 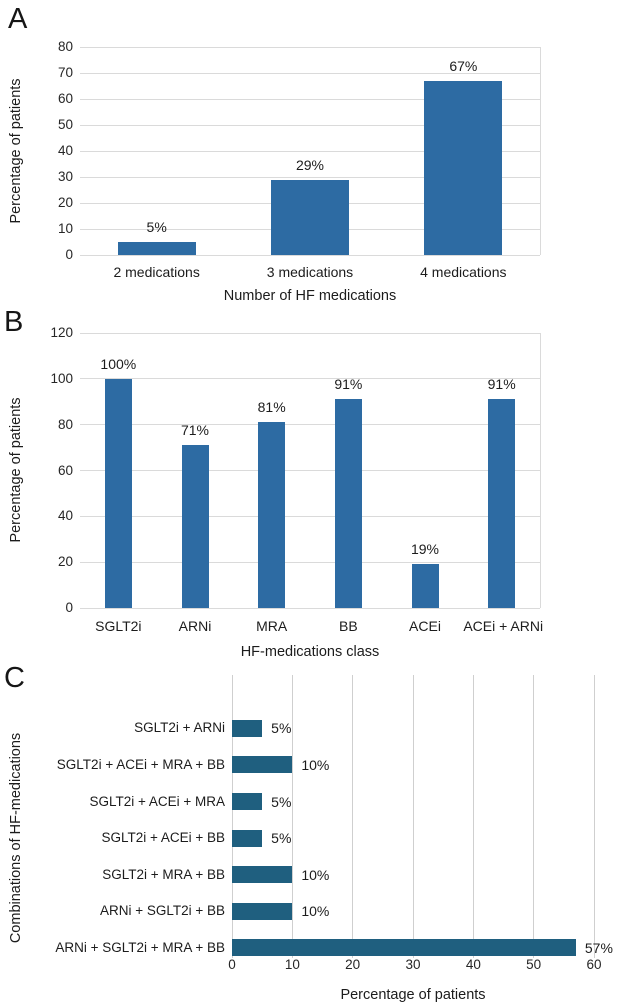 What do you see at coordinates (310, 296) in the screenshot?
I see `panel-a-x-axis-title: Number of HF medications` at bounding box center [310, 296].